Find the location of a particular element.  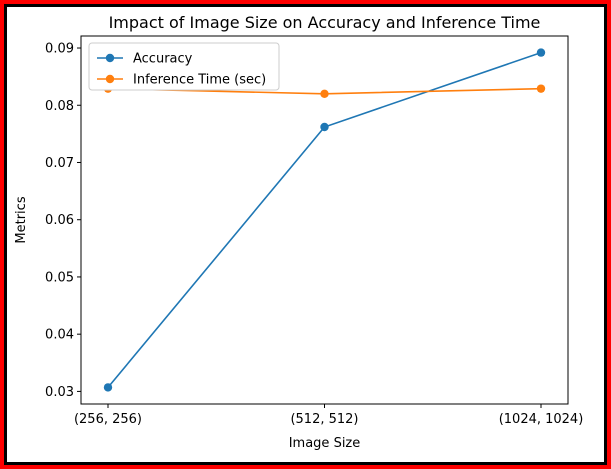

y-tick-label: 0.06 is located at coordinates (59, 220).